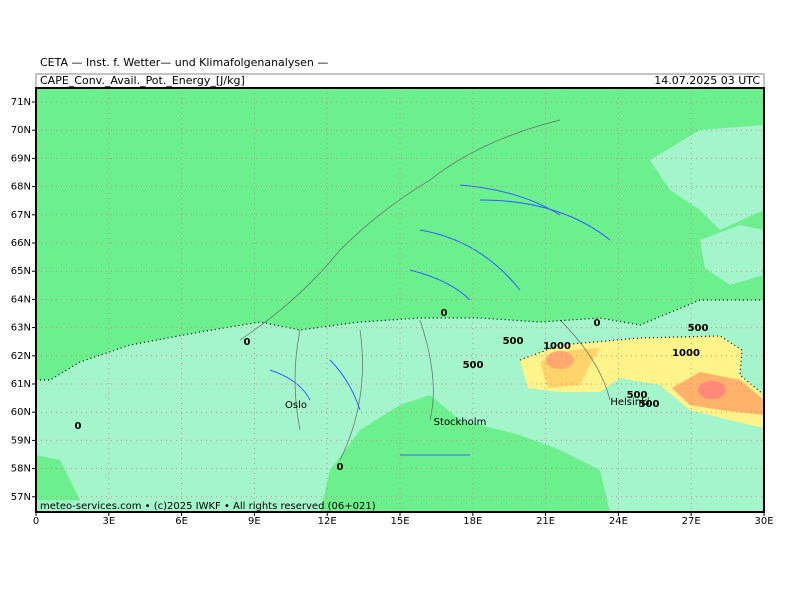 This screenshot has height=604, width=800. I want to click on lat-label: 70N, so click(21, 130).